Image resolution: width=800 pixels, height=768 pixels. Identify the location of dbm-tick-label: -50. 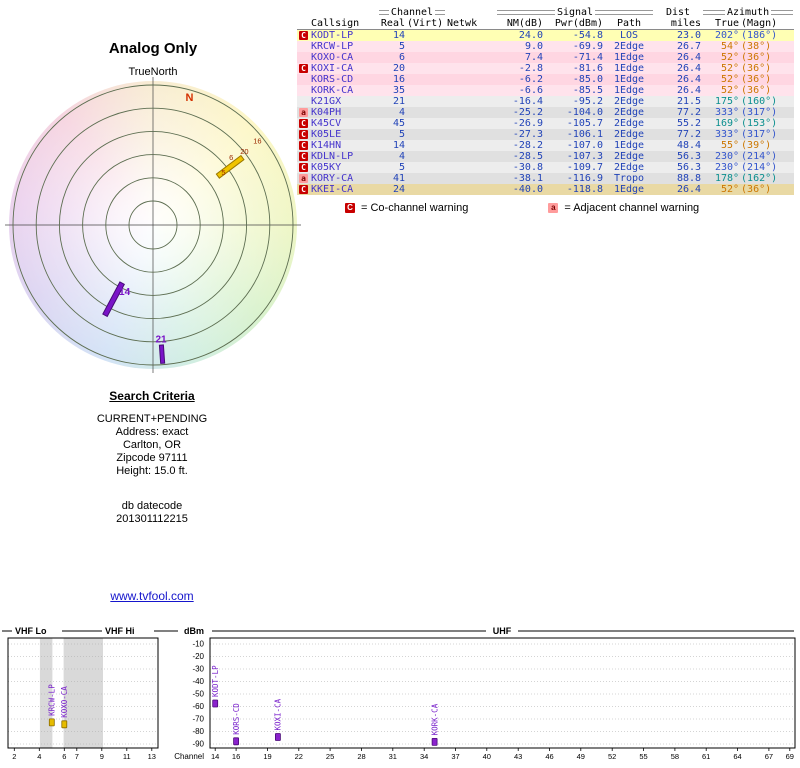
(198, 694).